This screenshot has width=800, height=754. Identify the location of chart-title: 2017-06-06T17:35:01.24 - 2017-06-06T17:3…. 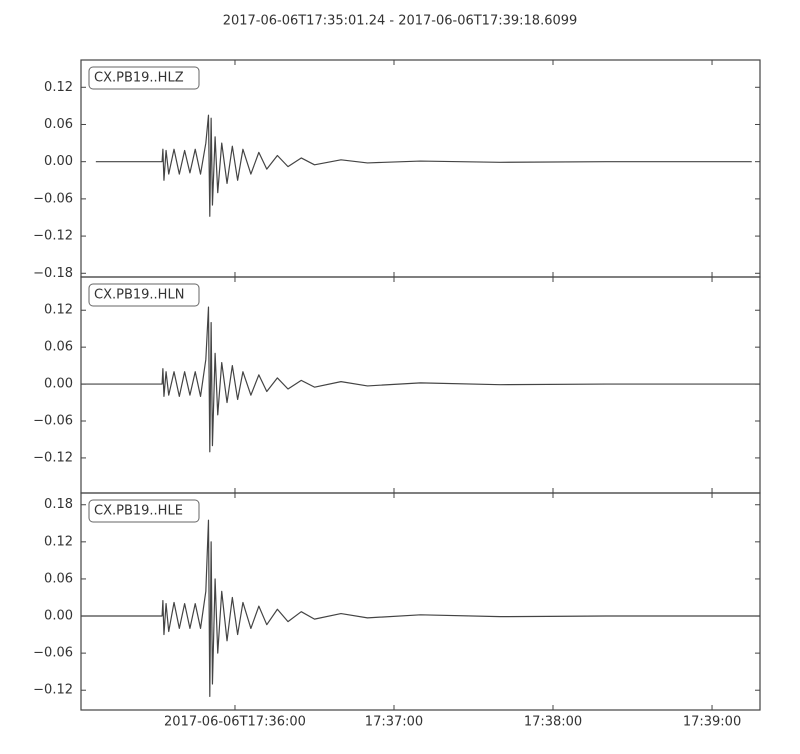
(400, 21).